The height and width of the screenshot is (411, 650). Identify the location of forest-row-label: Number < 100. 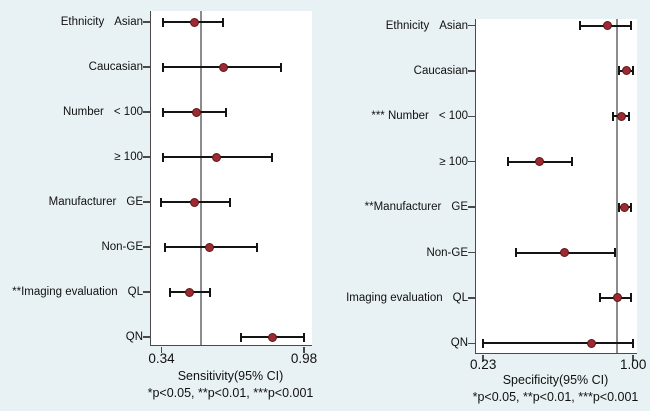
(103, 112).